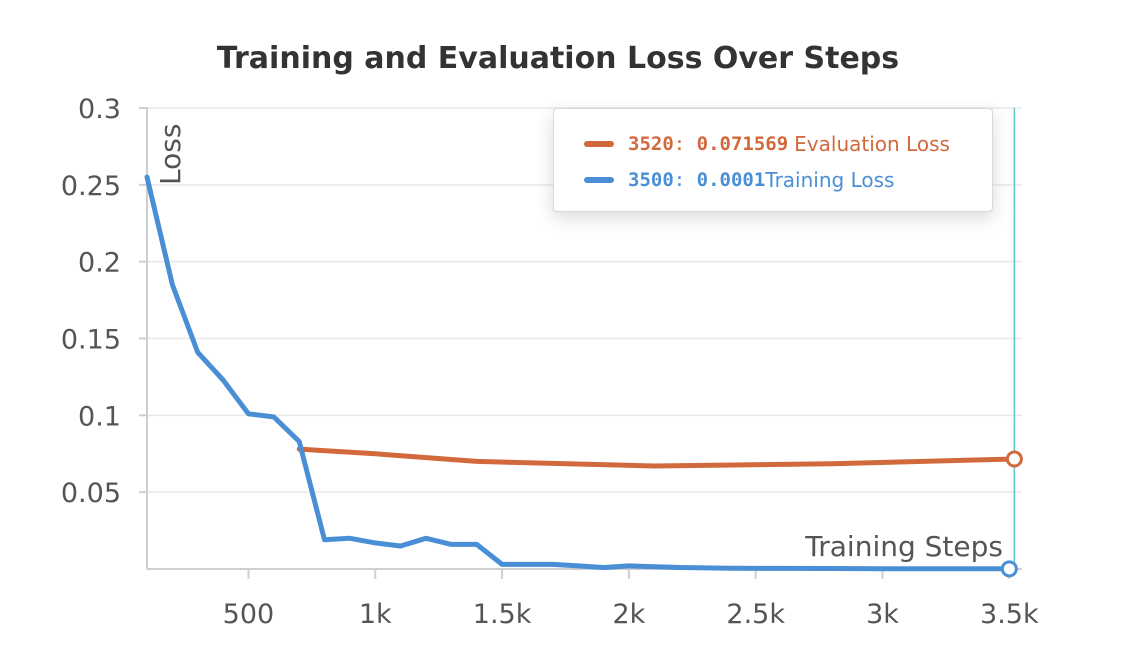 The width and height of the screenshot is (1134, 662). What do you see at coordinates (755, 614) in the screenshot?
I see `x-tick-label: 2.5k` at bounding box center [755, 614].